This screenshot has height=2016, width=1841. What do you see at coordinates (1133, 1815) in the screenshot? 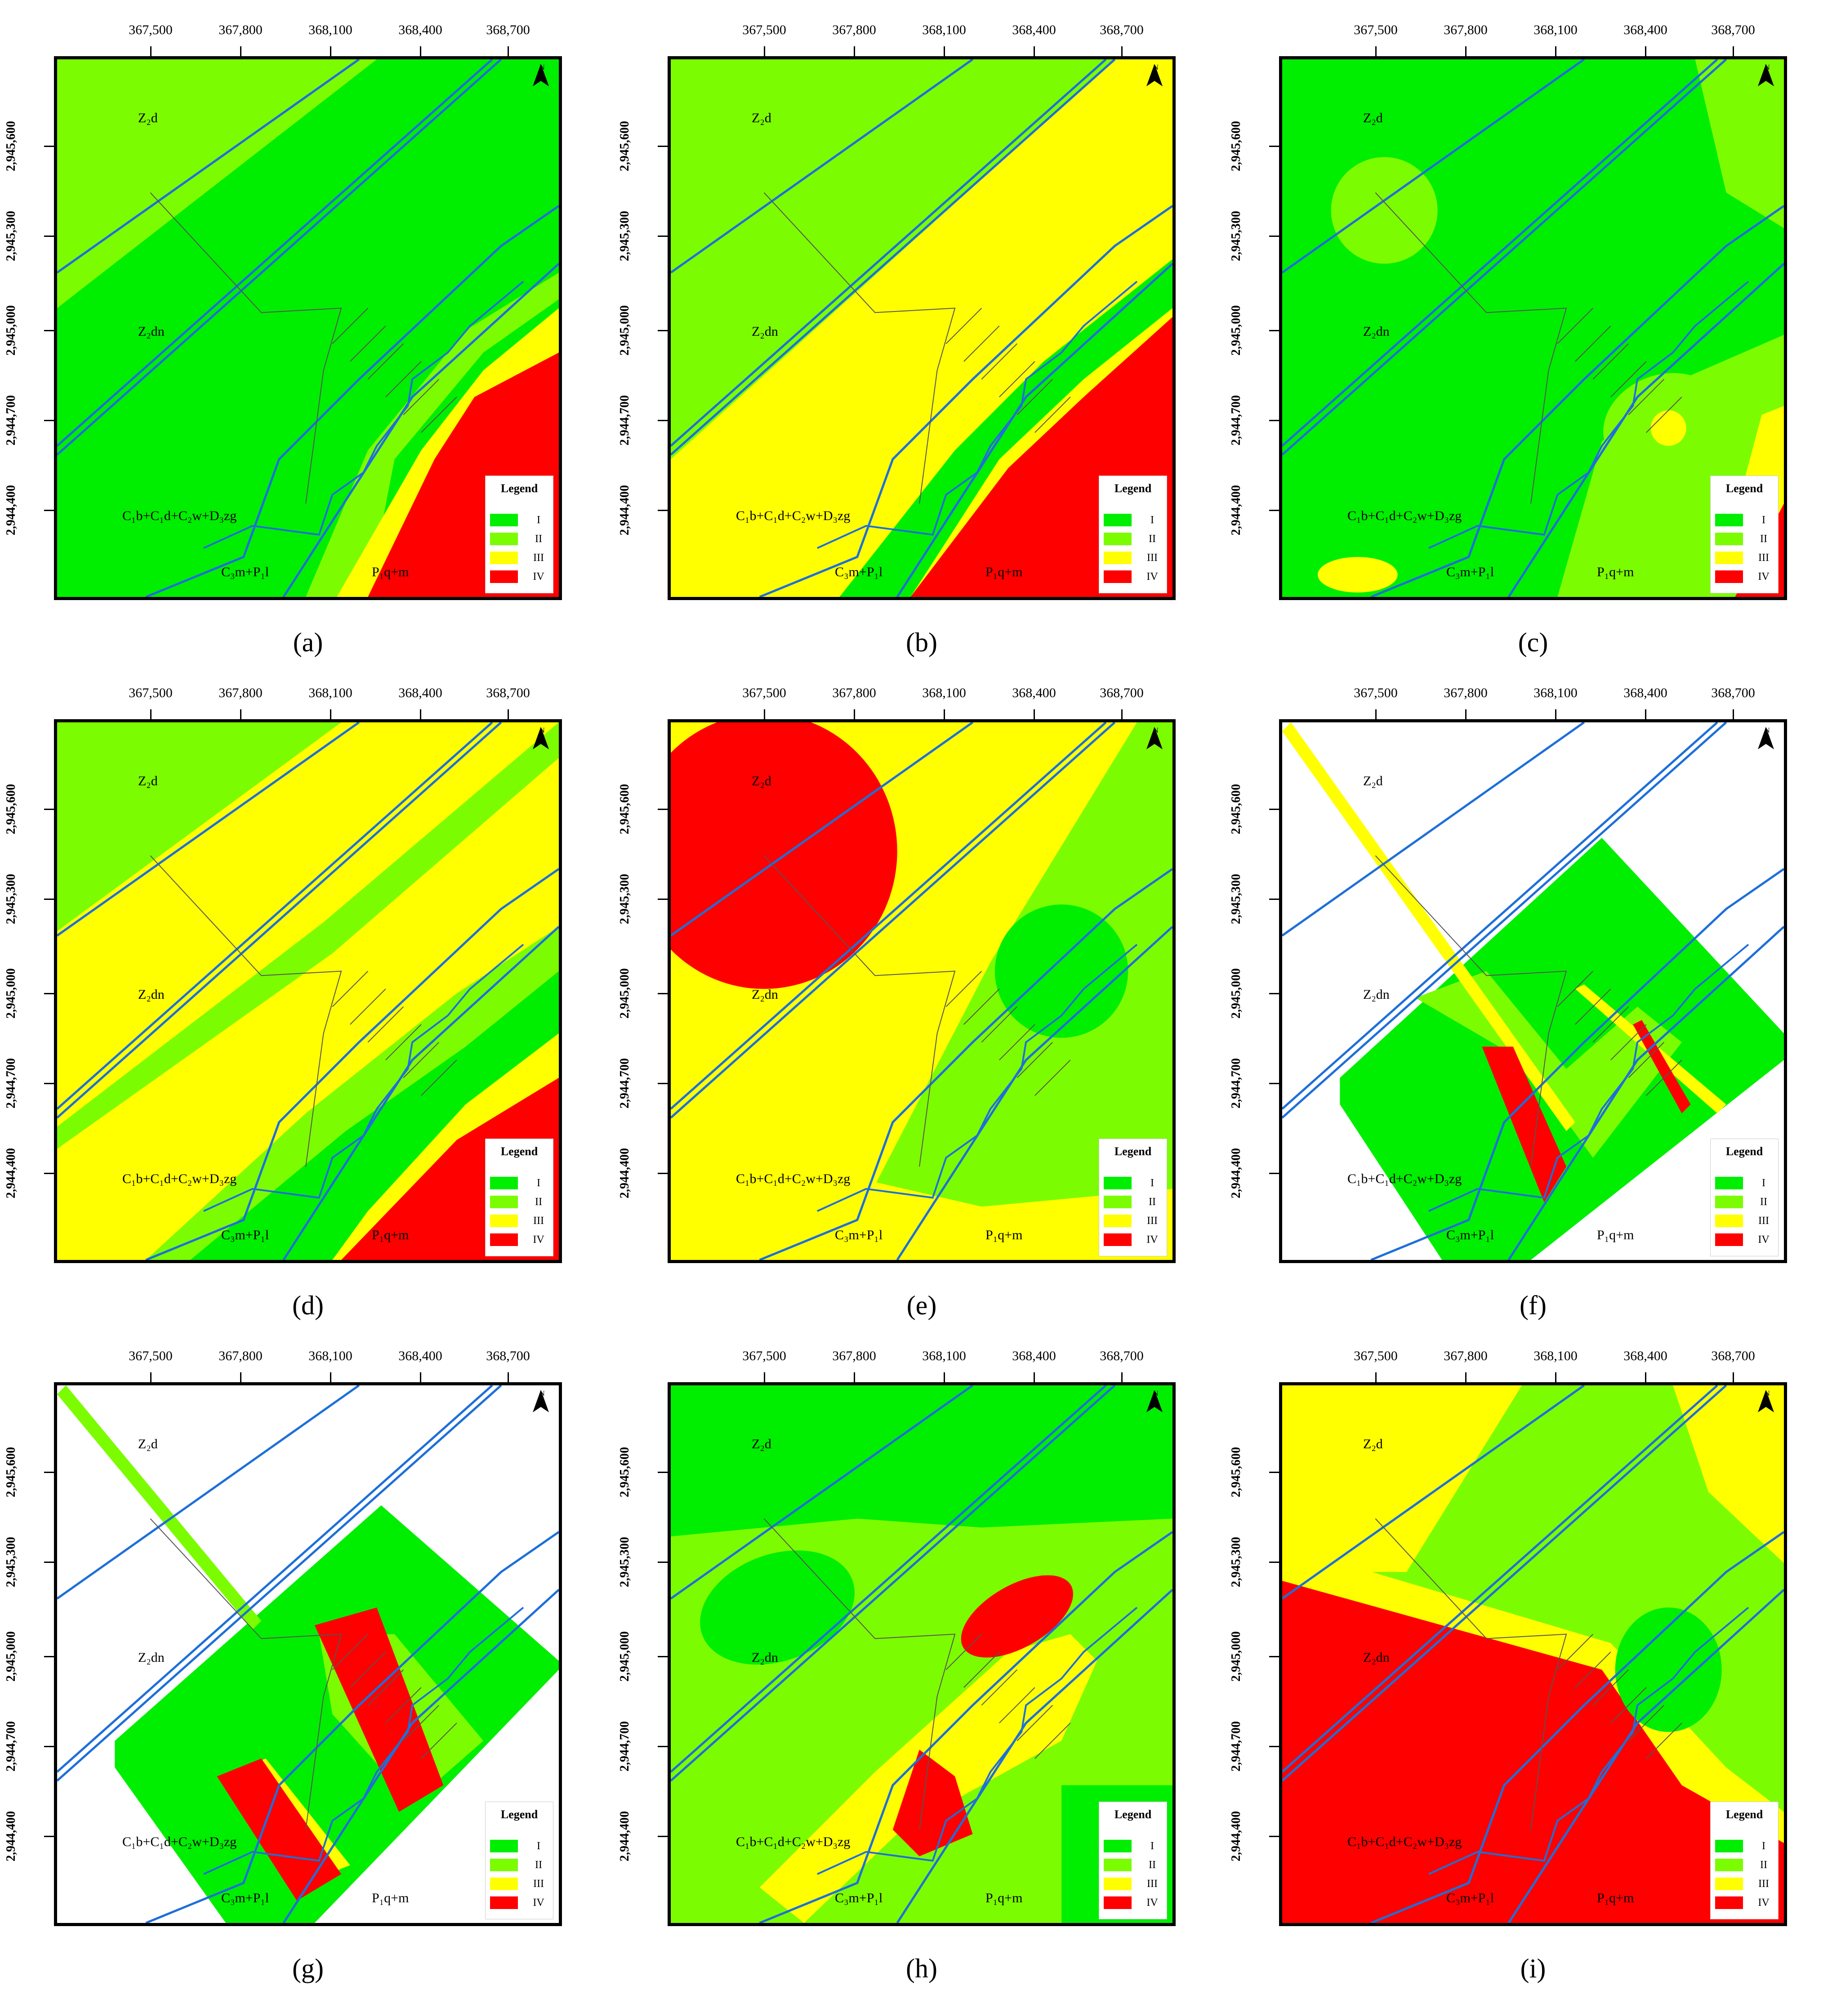
I see `legend-title: Legend` at bounding box center [1133, 1815].